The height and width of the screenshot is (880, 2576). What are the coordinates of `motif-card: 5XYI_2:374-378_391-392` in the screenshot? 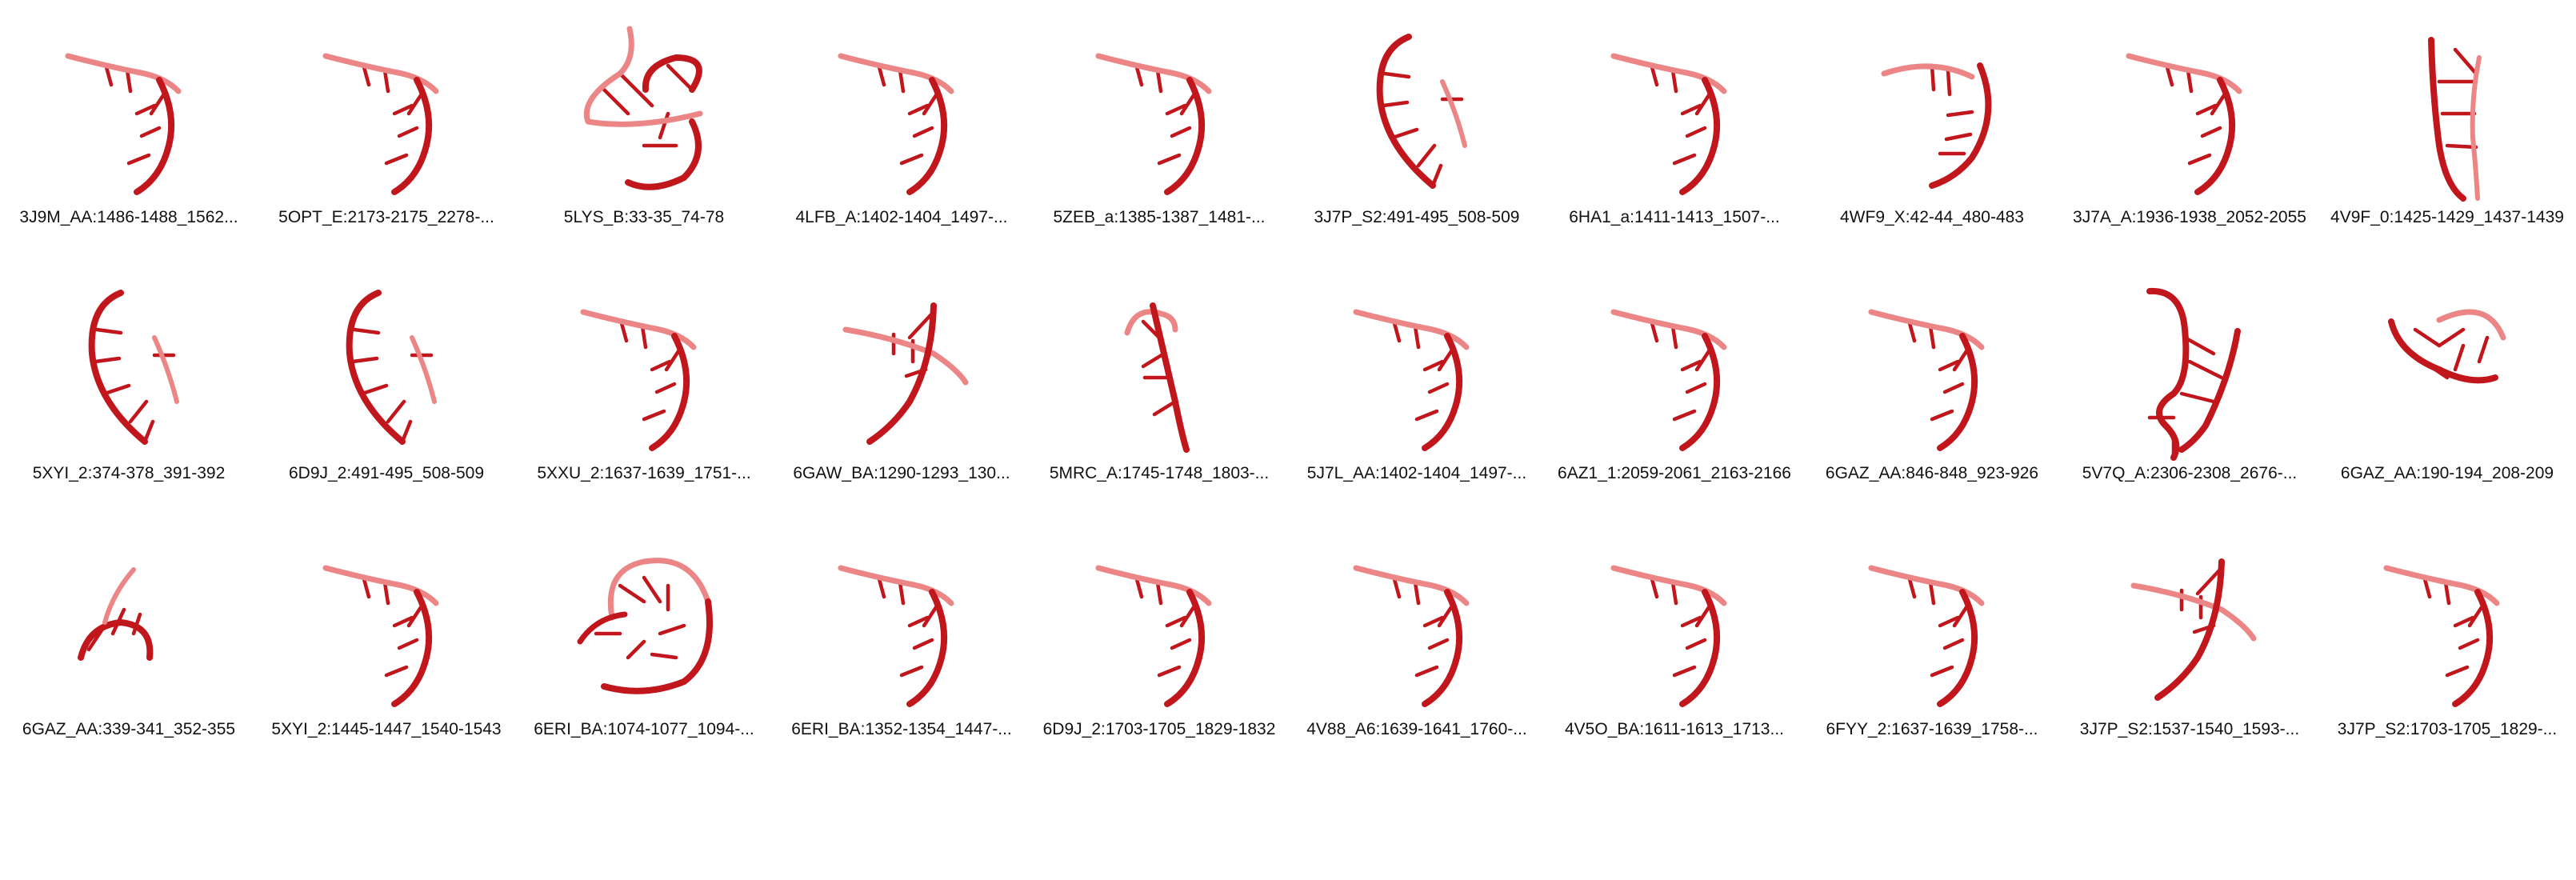 It's located at (129, 394).